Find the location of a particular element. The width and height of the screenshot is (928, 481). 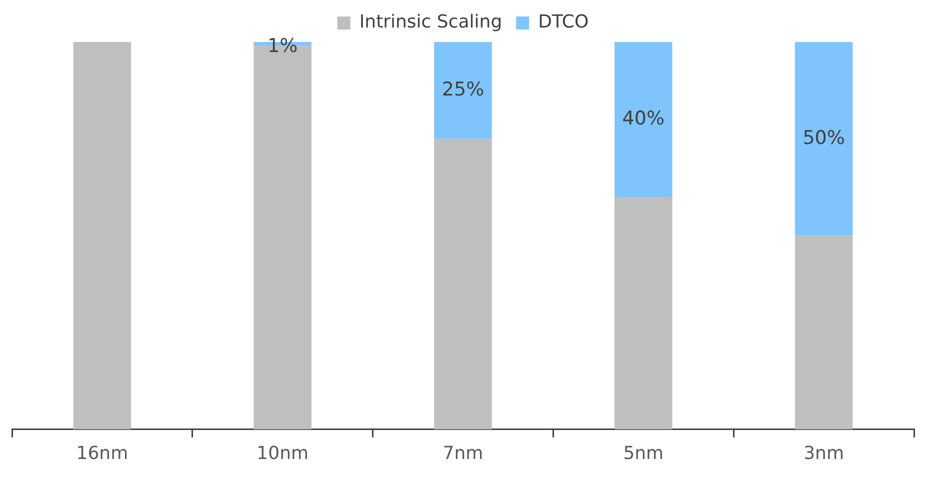

x-tick-label: 3nm is located at coordinates (824, 453).